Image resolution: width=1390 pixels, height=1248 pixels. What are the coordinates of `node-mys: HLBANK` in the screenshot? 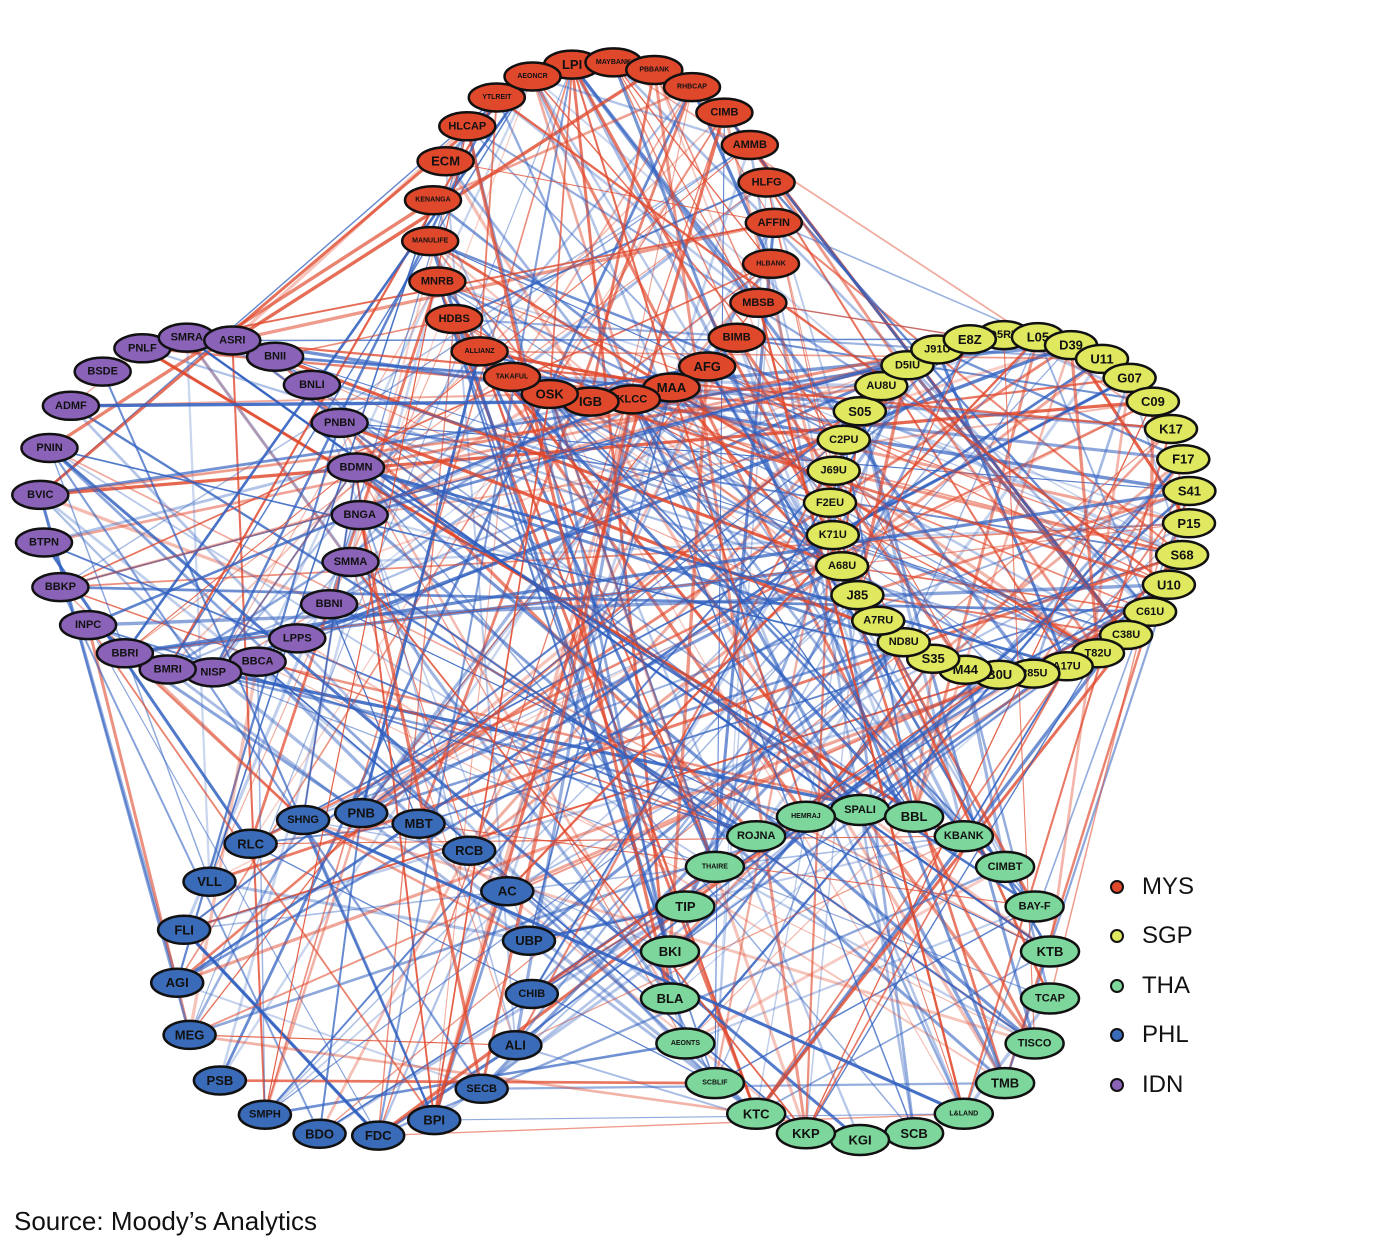 It's located at (771, 264).